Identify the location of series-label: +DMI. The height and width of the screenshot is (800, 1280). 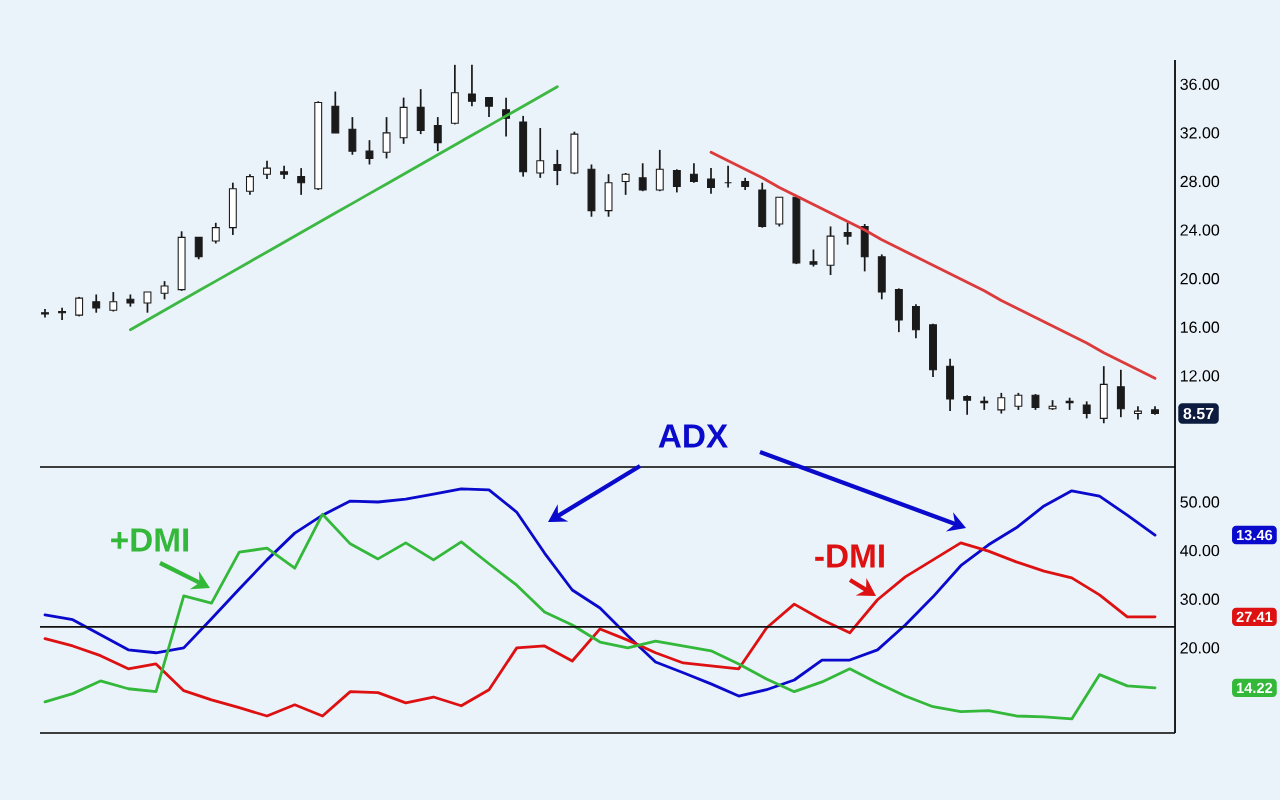
(150, 540).